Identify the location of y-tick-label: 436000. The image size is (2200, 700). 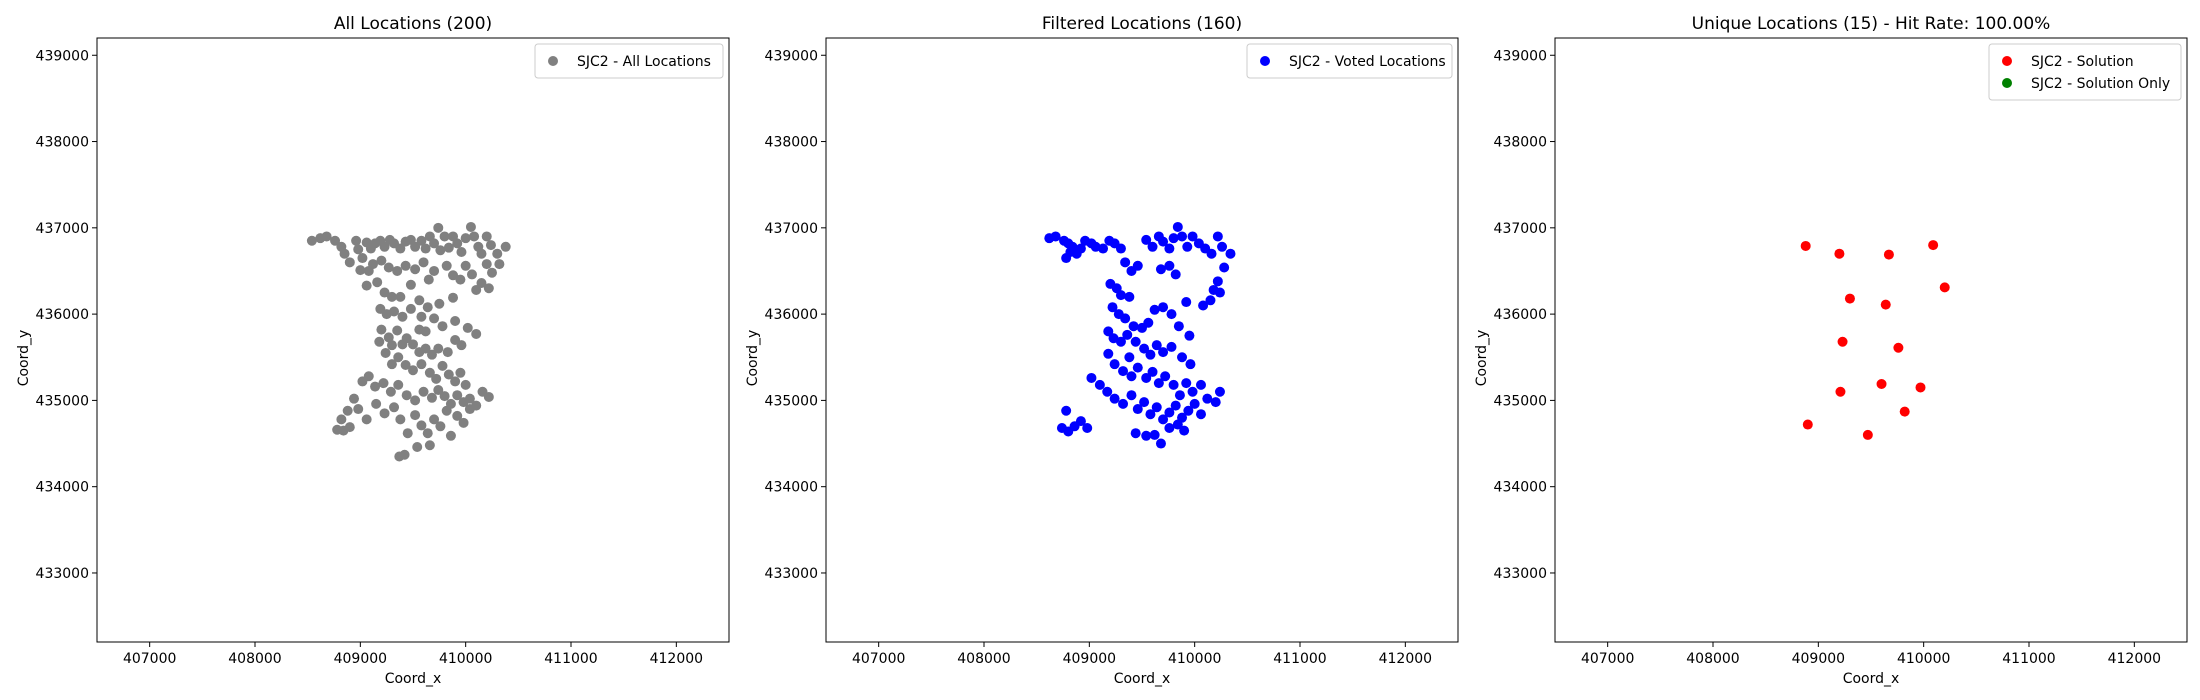
(62, 315).